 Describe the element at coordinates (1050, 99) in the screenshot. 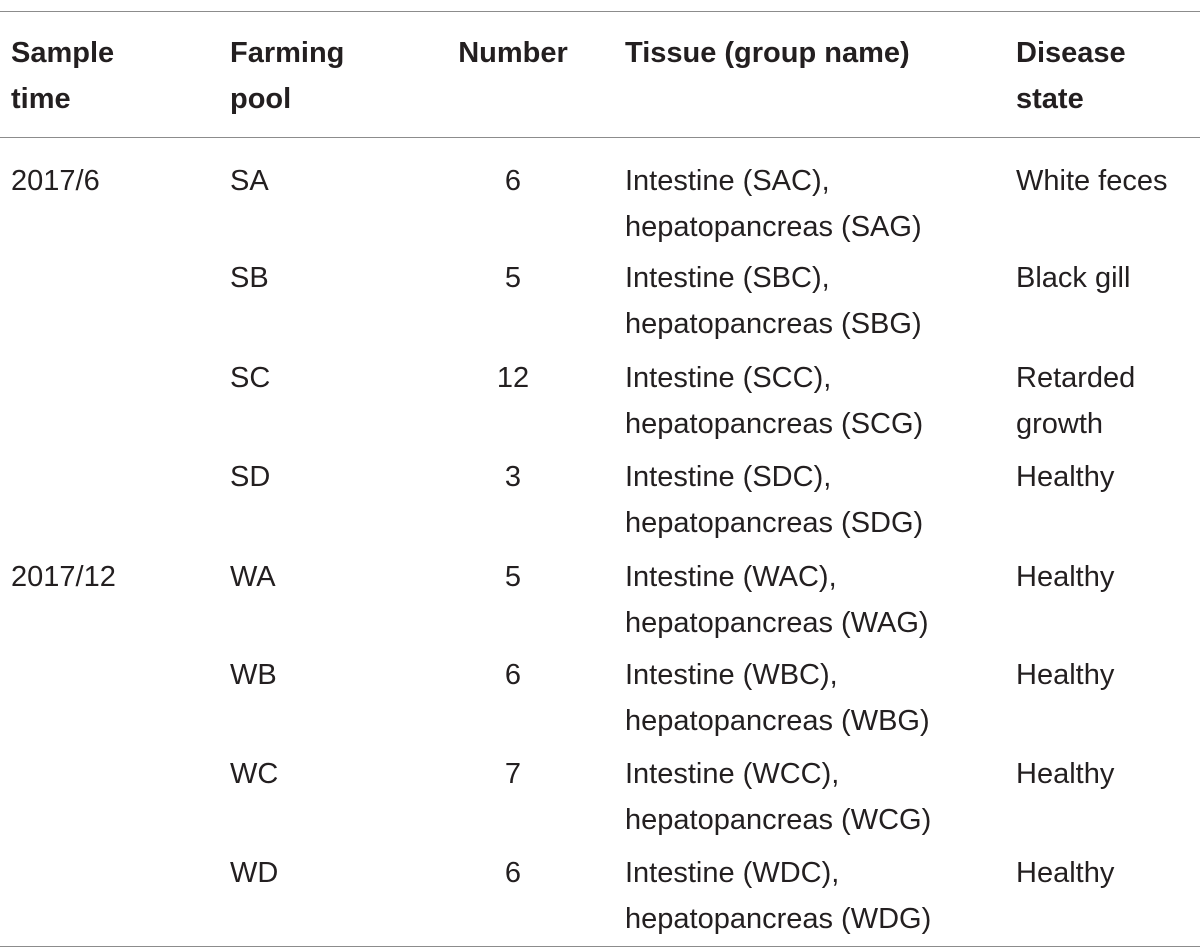

I see `header-disease-state-line2: state` at that location.